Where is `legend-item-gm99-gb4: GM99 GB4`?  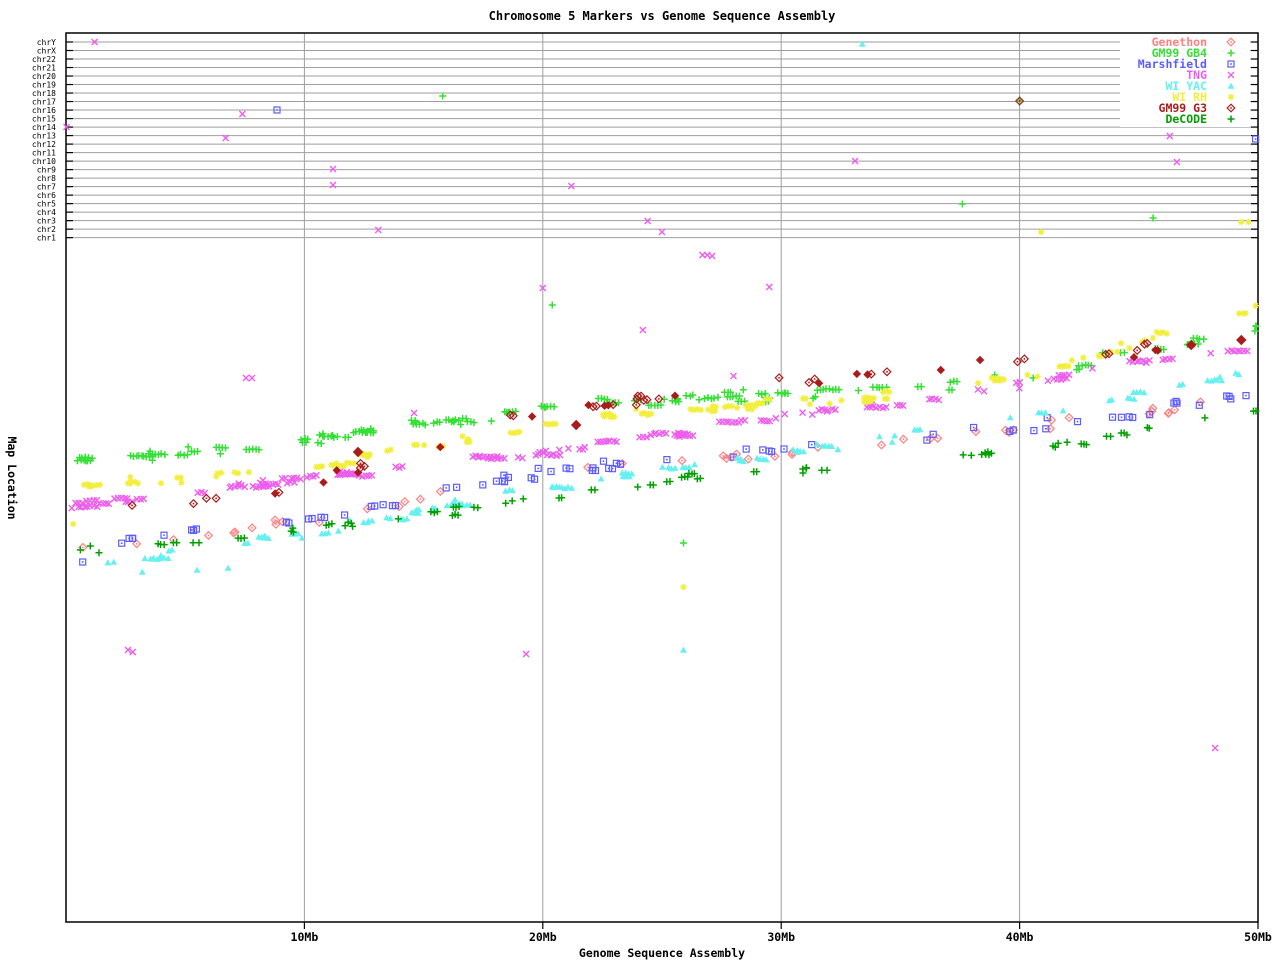
legend-item-gm99-gb4: GM99 GB4 is located at coordinates (1194, 53).